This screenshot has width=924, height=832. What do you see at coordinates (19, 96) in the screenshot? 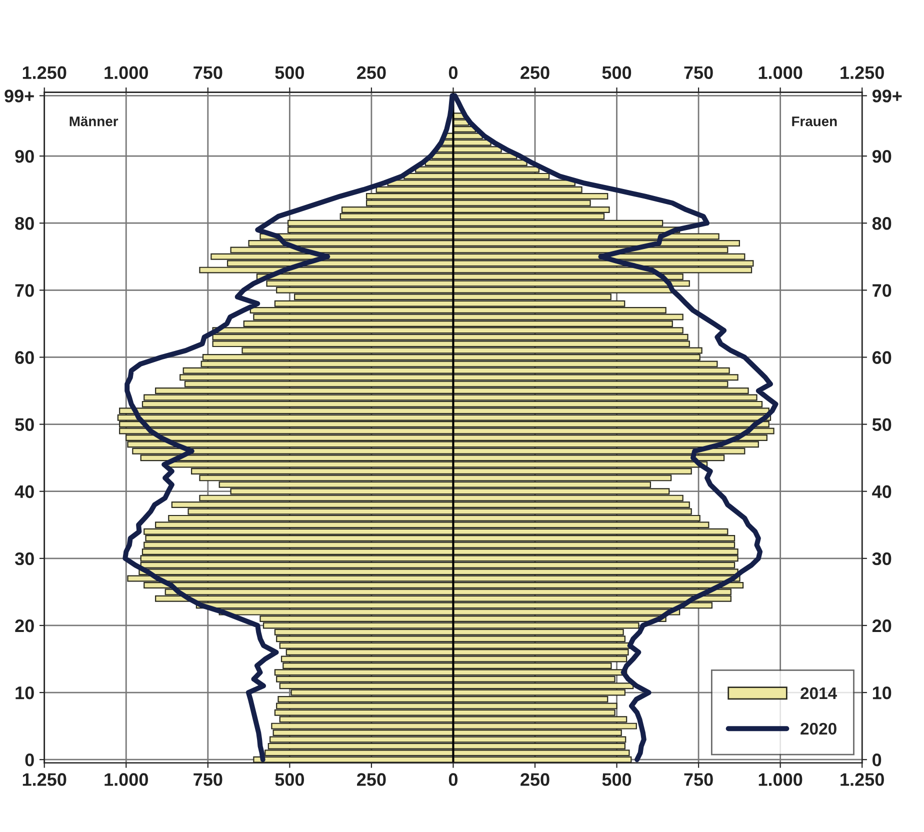
I see `y2-tick-label: 99+` at bounding box center [19, 96].